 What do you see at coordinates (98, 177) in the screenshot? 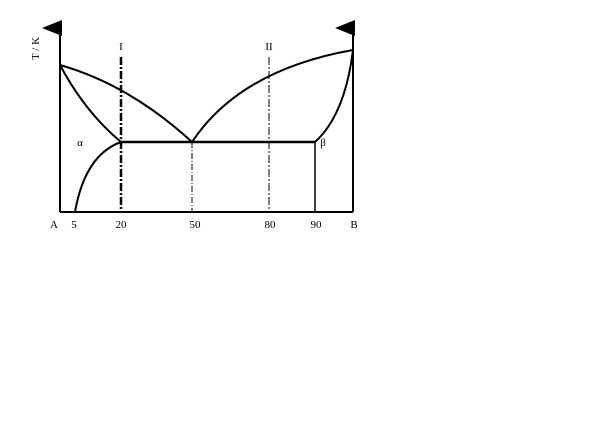
I see `solvus-alpha` at bounding box center [98, 177].